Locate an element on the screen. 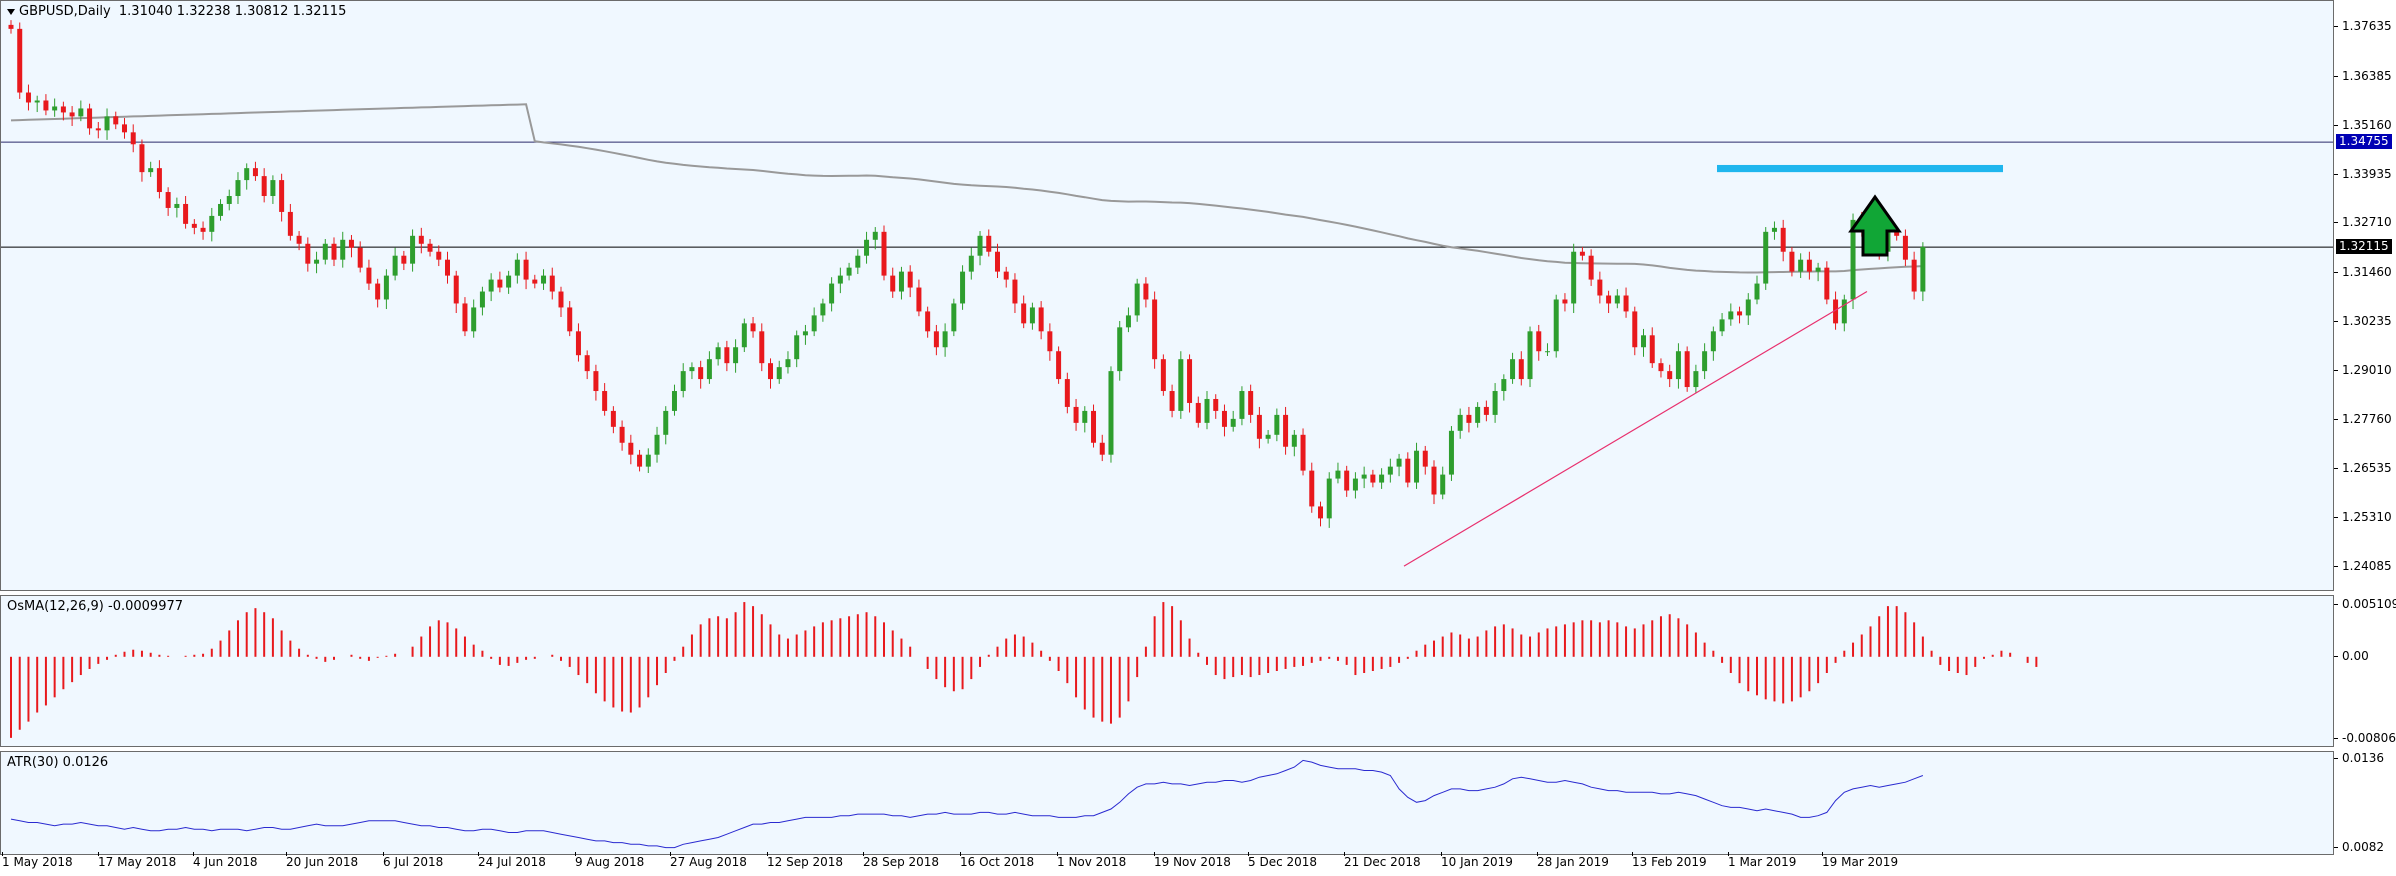  time-tick: 16 Oct 2018 is located at coordinates (997, 860).